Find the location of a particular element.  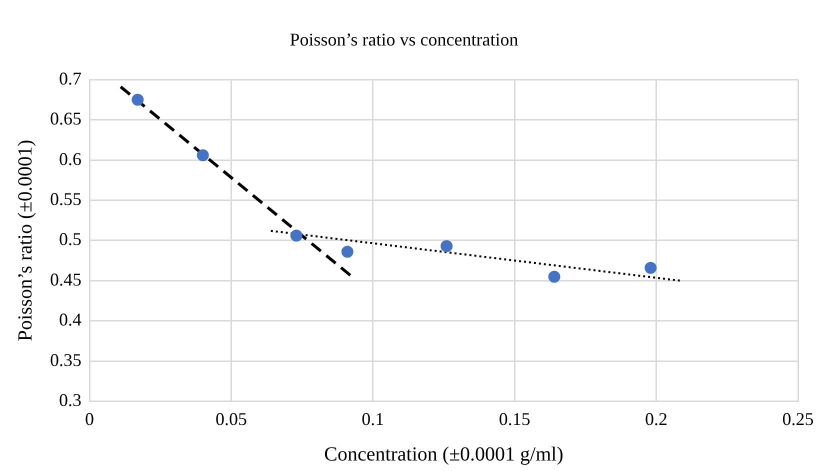

y-tick-label: 0.45 is located at coordinates (66, 279).